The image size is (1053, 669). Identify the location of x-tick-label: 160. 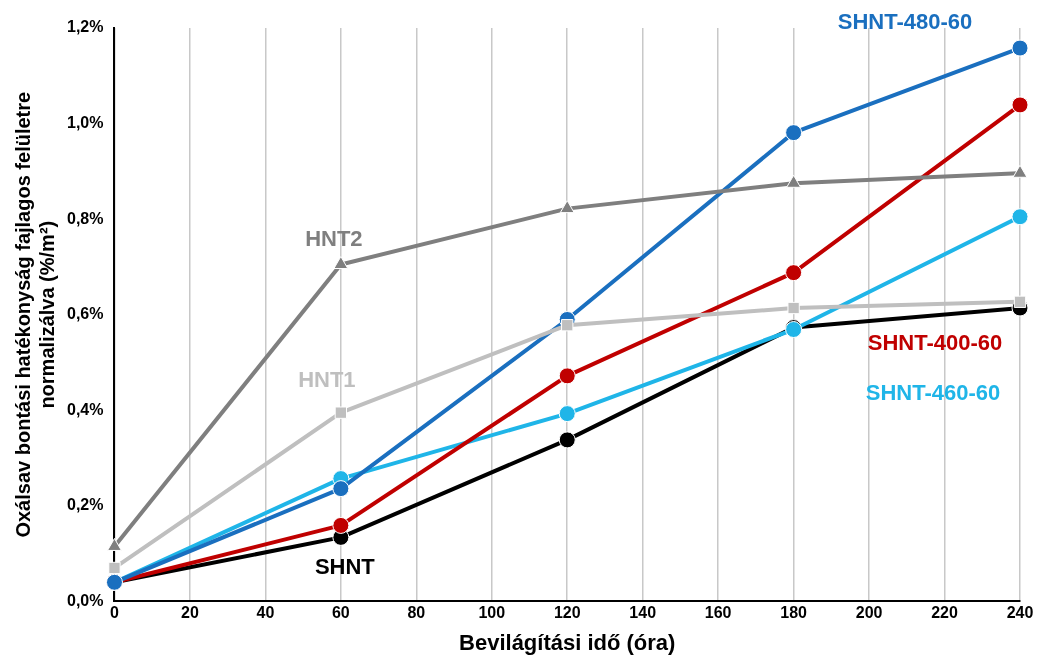
(718, 613).